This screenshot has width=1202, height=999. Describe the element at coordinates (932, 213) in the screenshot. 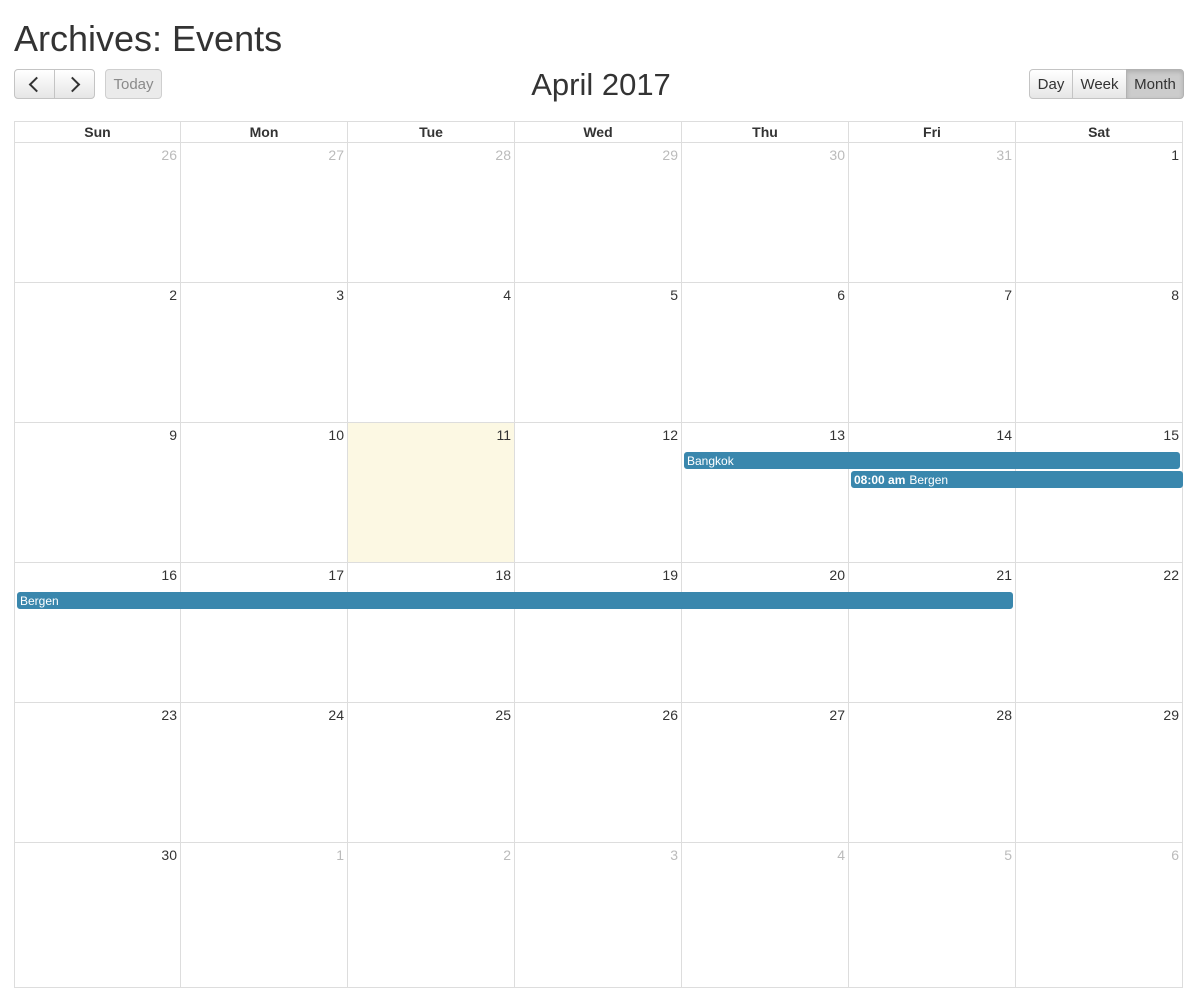

I see `day-cell: 31` at that location.